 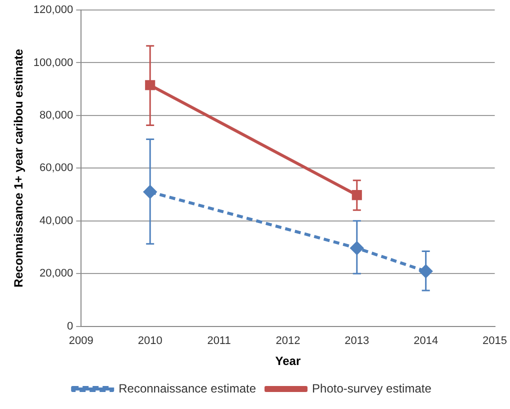 I want to click on x-tick-label: 2010, so click(x=150, y=341).